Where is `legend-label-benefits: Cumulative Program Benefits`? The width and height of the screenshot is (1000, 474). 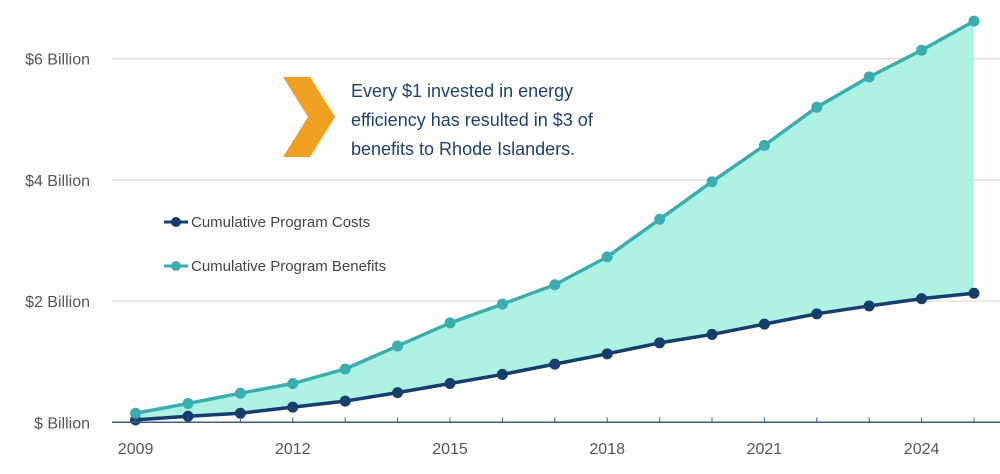 legend-label-benefits: Cumulative Program Benefits is located at coordinates (288, 266).